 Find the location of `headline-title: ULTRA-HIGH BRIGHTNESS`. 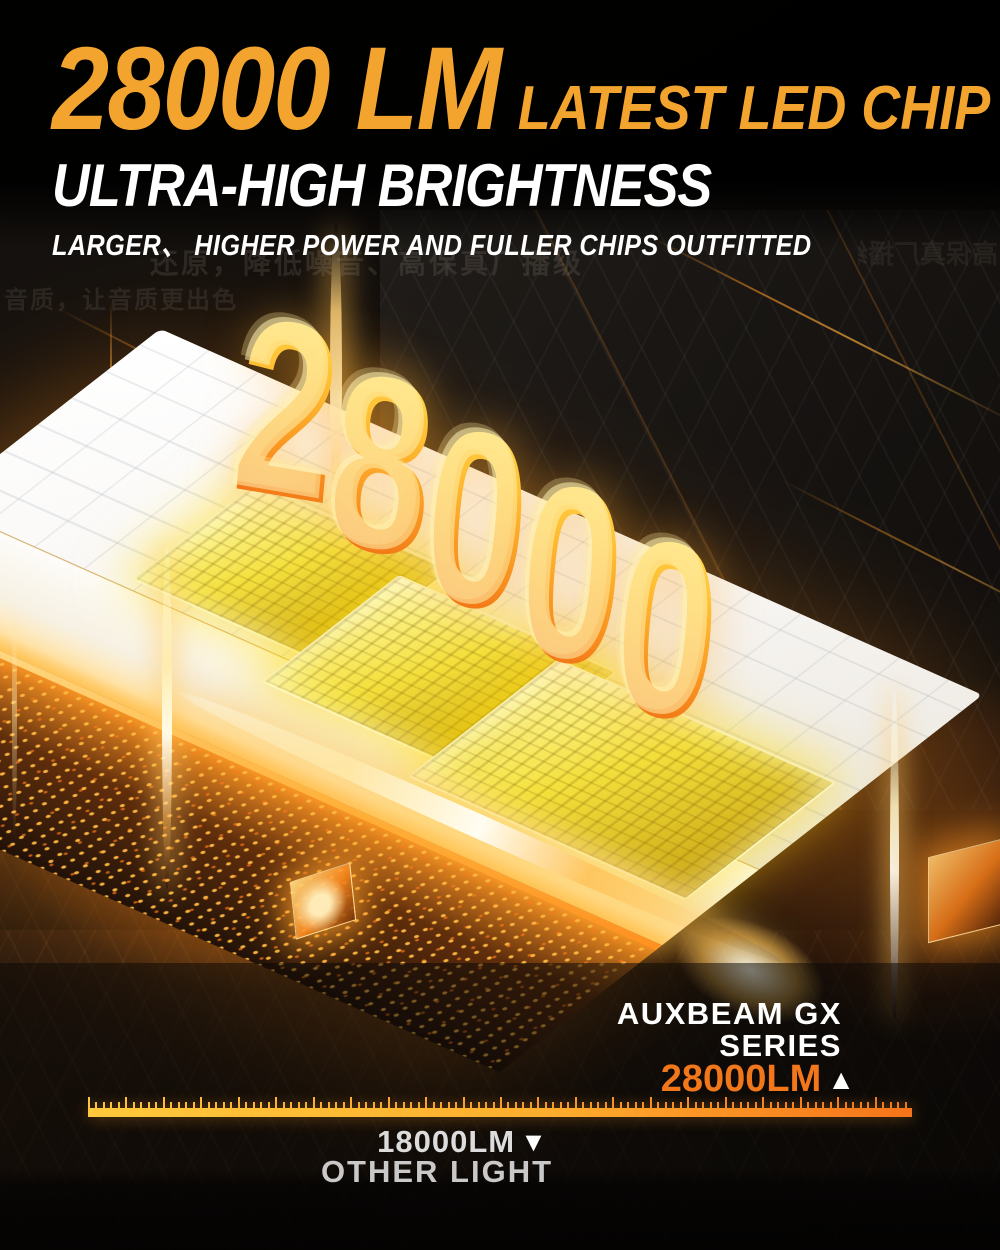

headline-title: ULTRA-HIGH BRIGHTNESS is located at coordinates (382, 185).